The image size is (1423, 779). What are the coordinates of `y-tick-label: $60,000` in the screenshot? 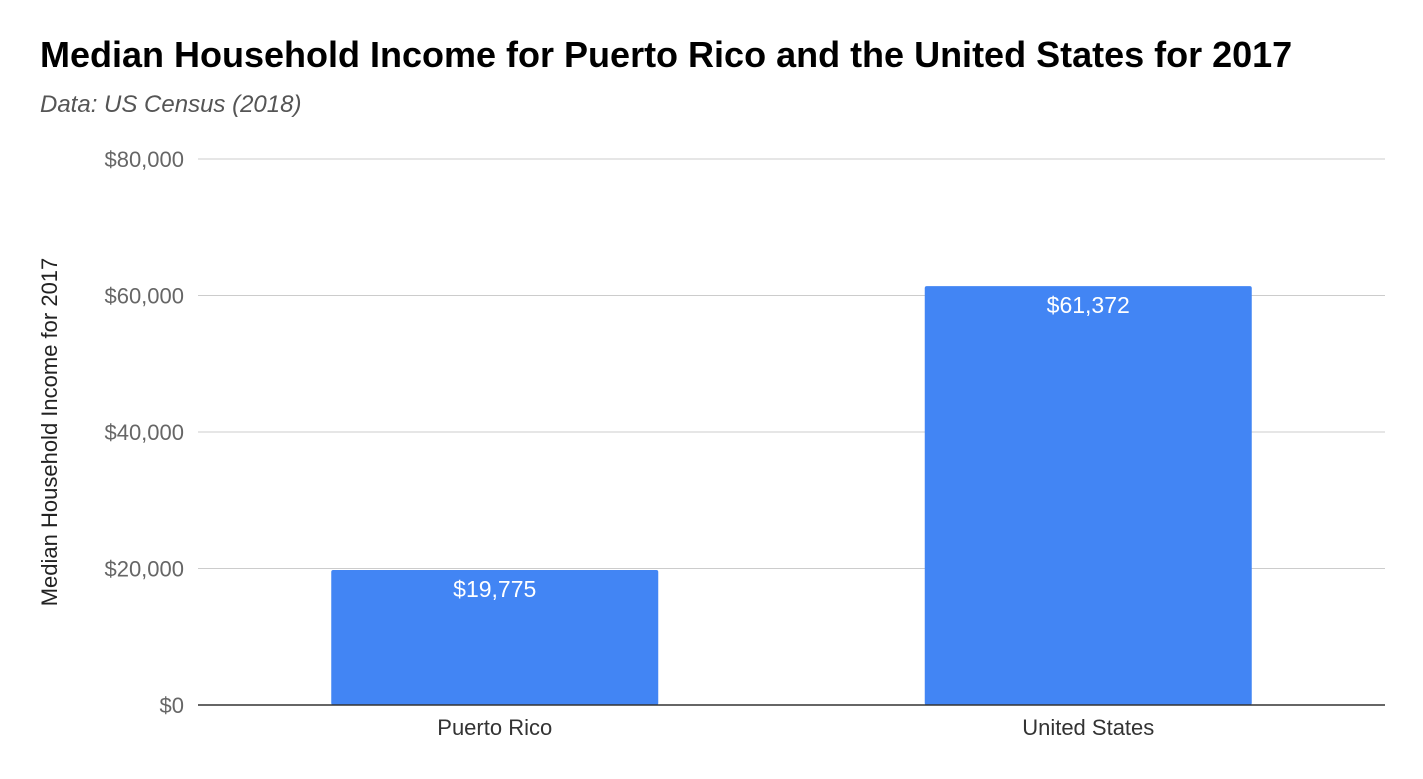 It's located at (144, 296).